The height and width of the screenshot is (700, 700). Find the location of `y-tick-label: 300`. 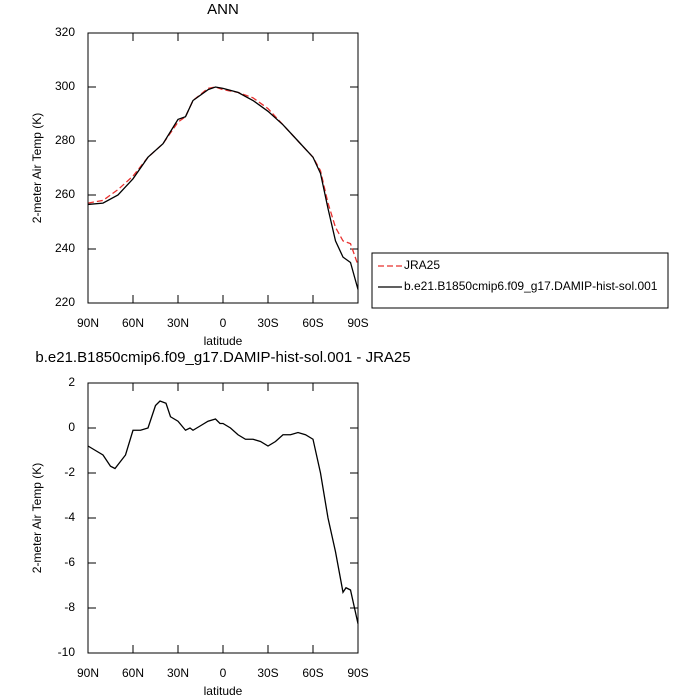

y-tick-label: 300 is located at coordinates (65, 86).